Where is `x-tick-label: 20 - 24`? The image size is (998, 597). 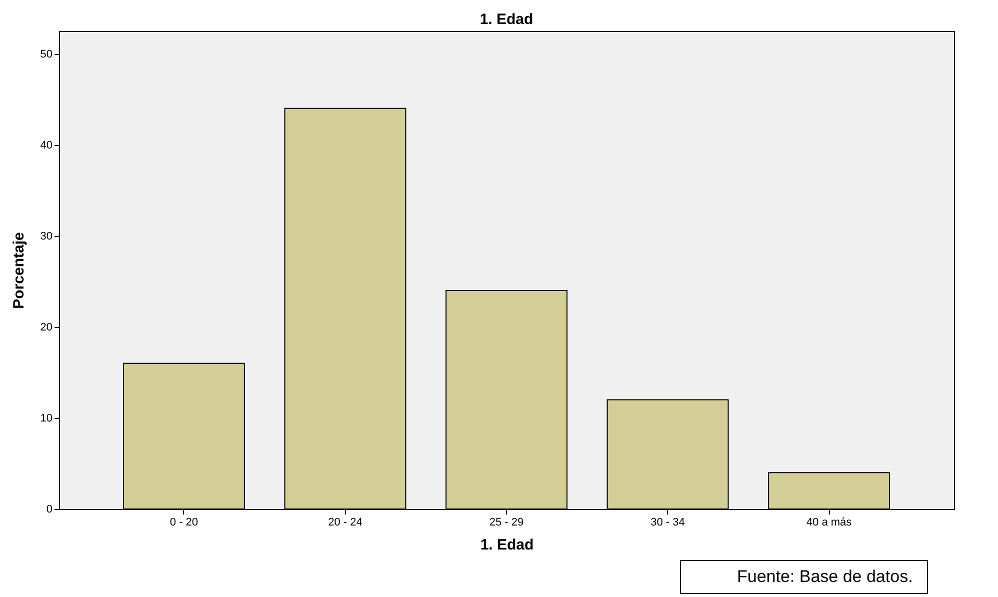 x-tick-label: 20 - 24 is located at coordinates (345, 522).